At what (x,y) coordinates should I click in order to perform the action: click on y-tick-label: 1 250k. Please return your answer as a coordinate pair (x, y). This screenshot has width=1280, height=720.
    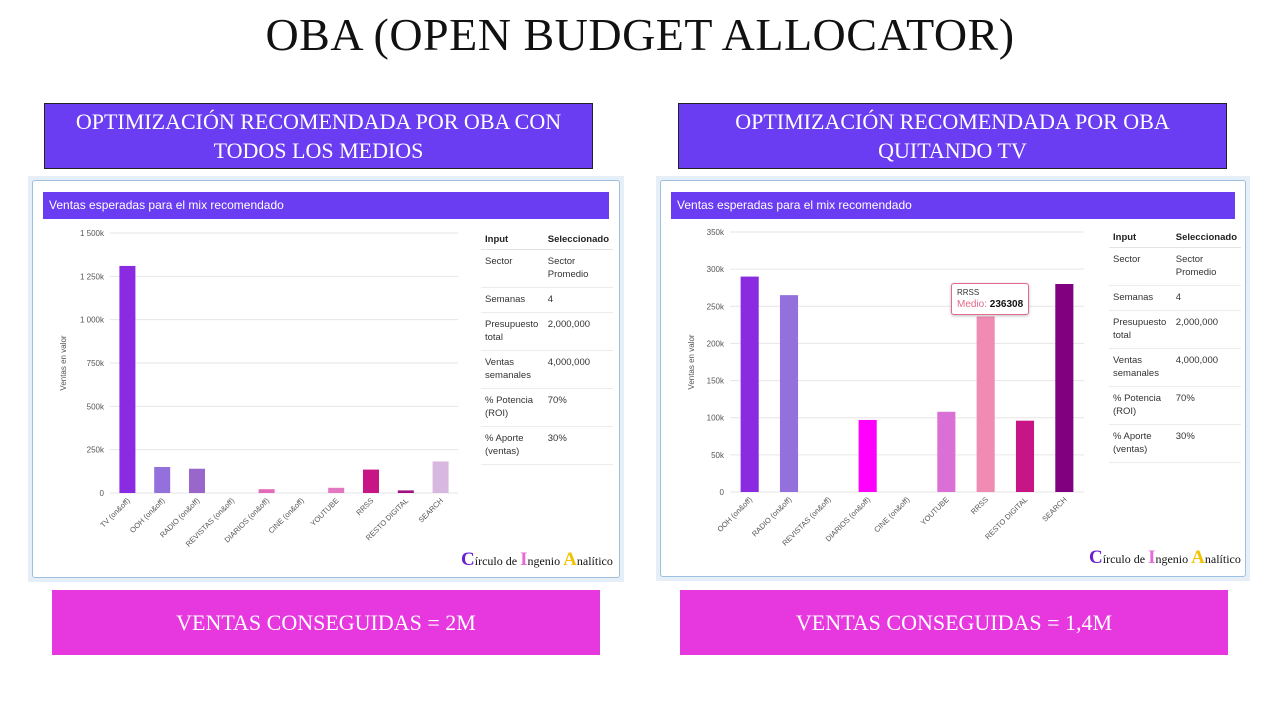
    Looking at the image, I should click on (92, 276).